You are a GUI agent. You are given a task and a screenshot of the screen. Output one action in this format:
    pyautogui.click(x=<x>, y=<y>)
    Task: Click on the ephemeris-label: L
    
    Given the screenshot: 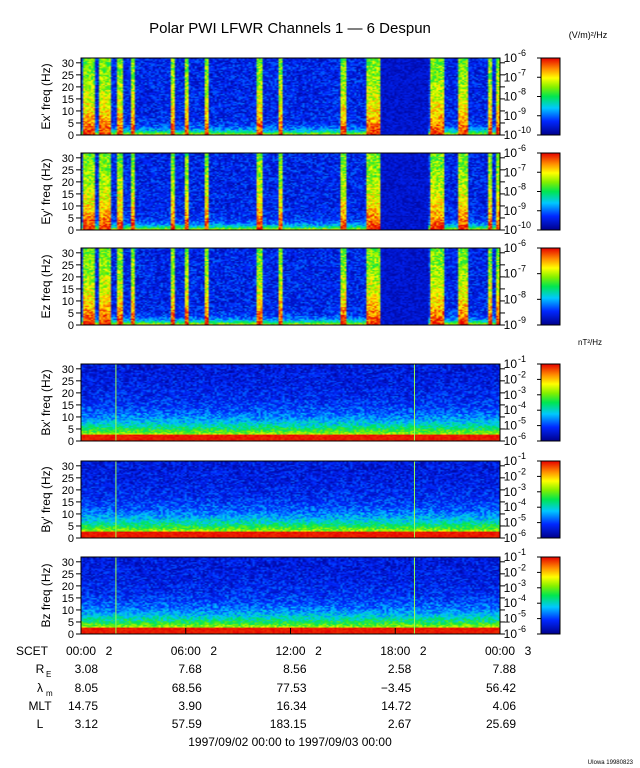 What is the action you would take?
    pyautogui.click(x=40, y=724)
    